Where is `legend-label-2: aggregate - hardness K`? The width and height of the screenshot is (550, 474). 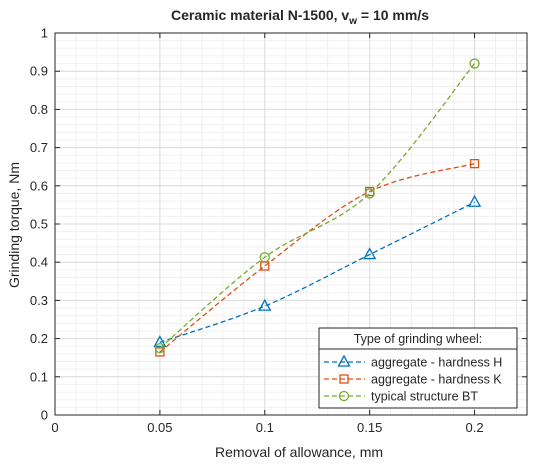 legend-label-2: aggregate - hardness K is located at coordinates (436, 380).